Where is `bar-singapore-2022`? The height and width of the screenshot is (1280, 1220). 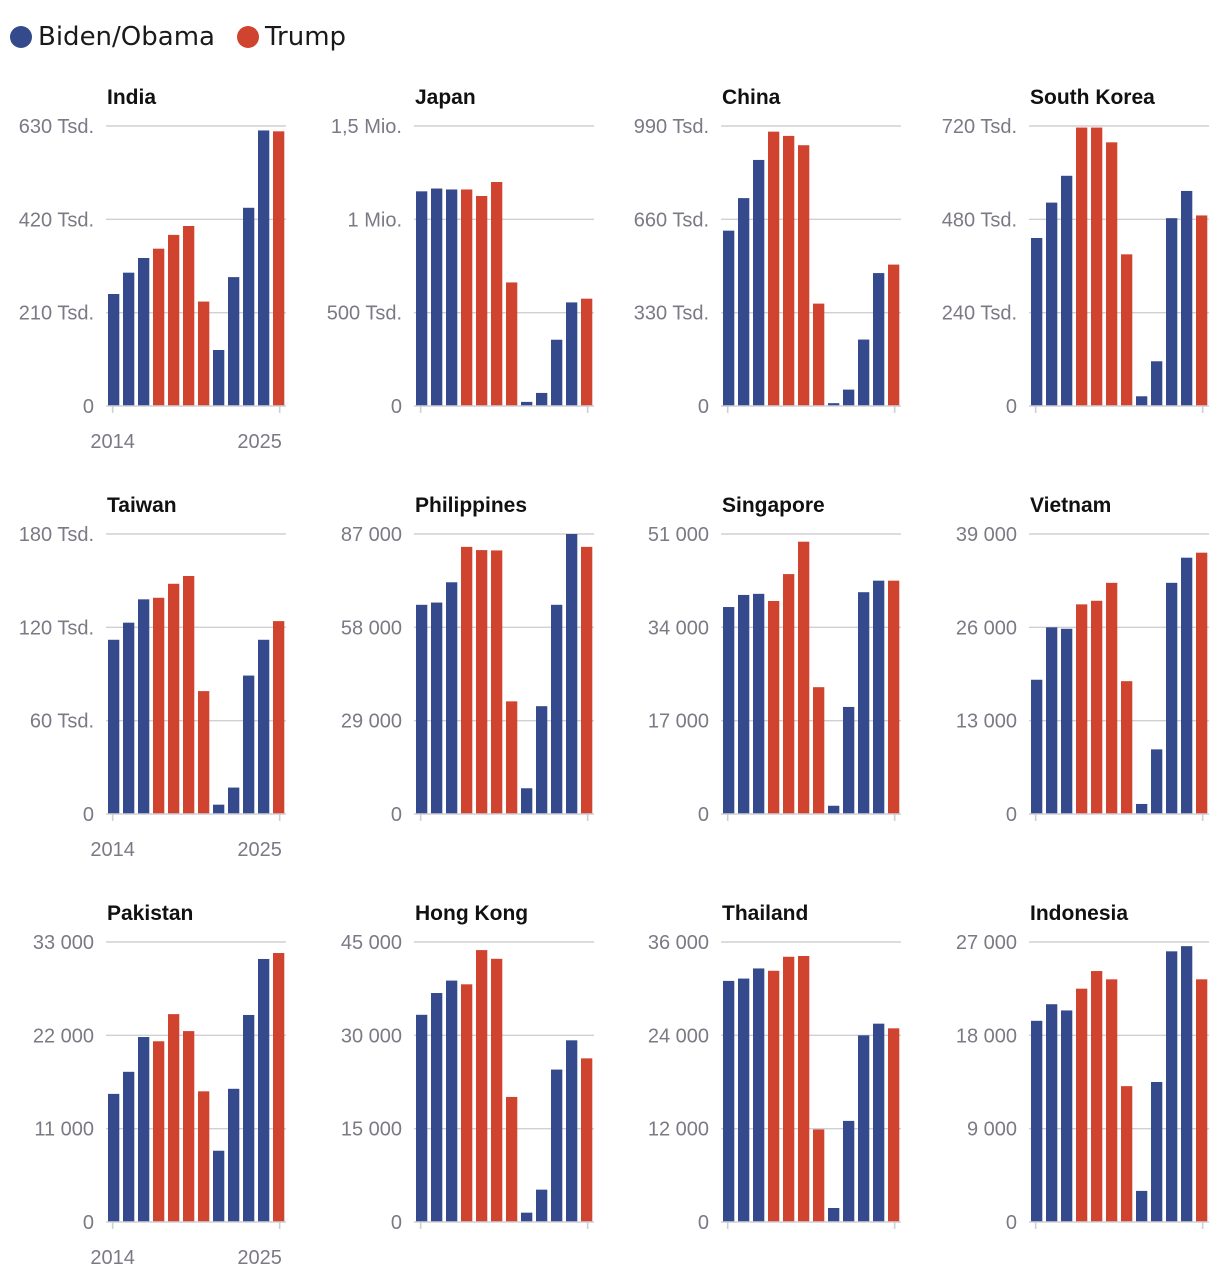
bar-singapore-2022 is located at coordinates (849, 760).